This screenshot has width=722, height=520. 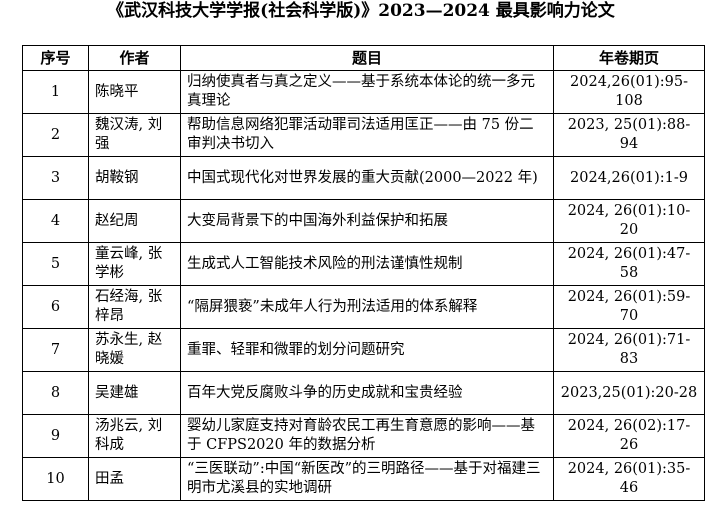 What do you see at coordinates (134, 307) in the screenshot?
I see `table-cell: 石经海, 张梓昂` at bounding box center [134, 307].